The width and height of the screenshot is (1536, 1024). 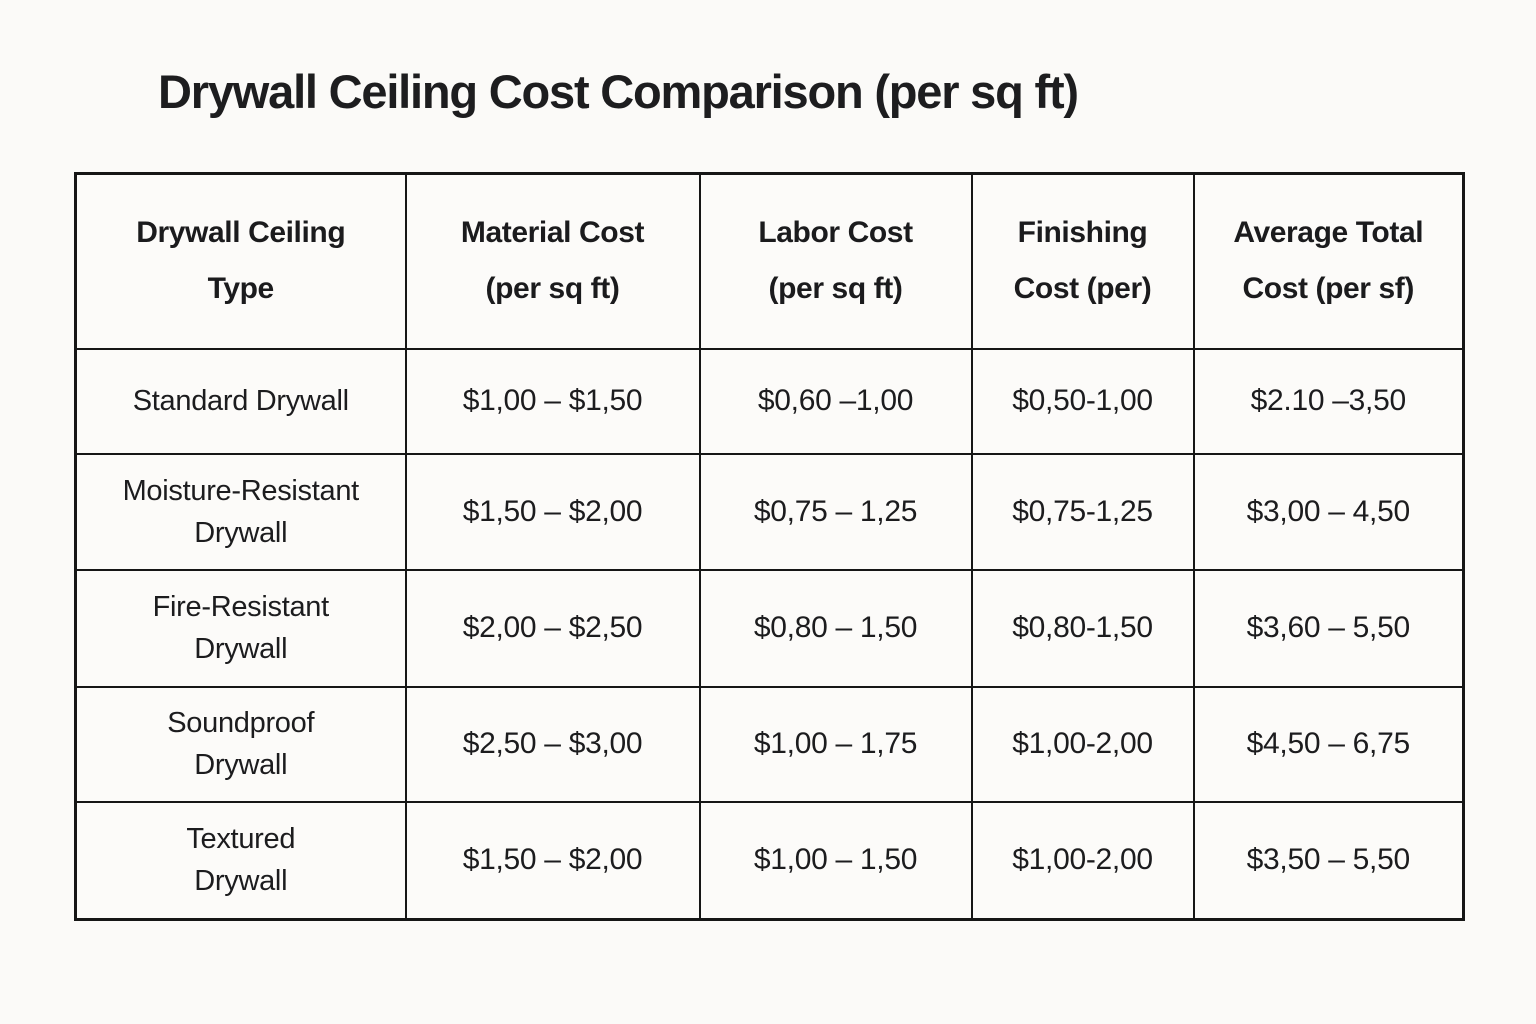 I want to click on header-type-line1: Drywall Ceiling, so click(x=241, y=233).